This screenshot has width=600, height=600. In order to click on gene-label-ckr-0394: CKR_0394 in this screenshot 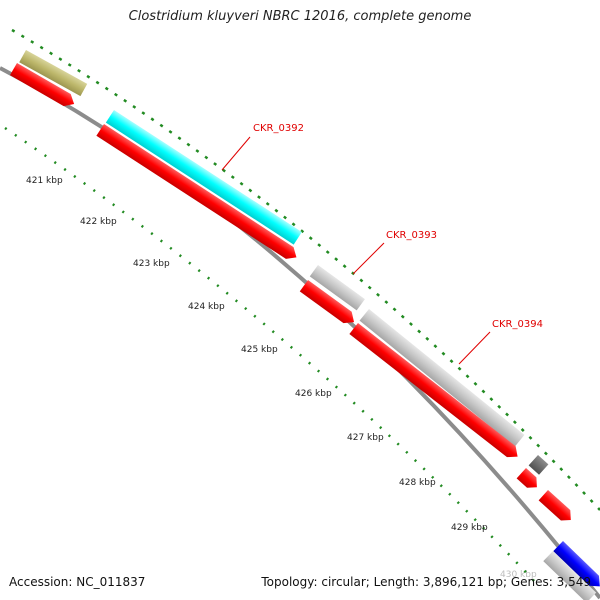, I will do `click(517, 324)`.